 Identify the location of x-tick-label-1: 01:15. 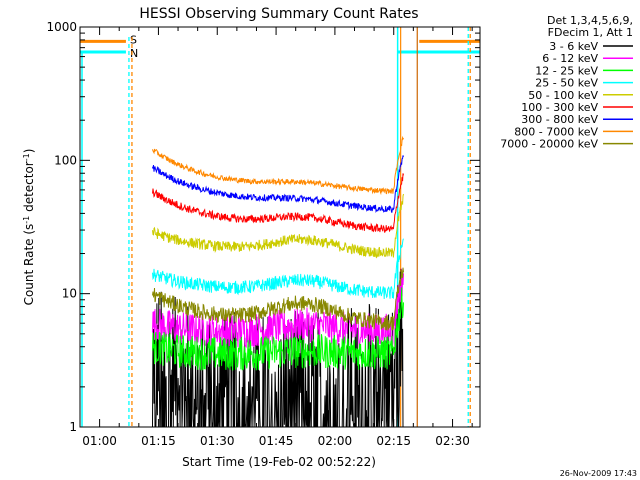
(158, 441).